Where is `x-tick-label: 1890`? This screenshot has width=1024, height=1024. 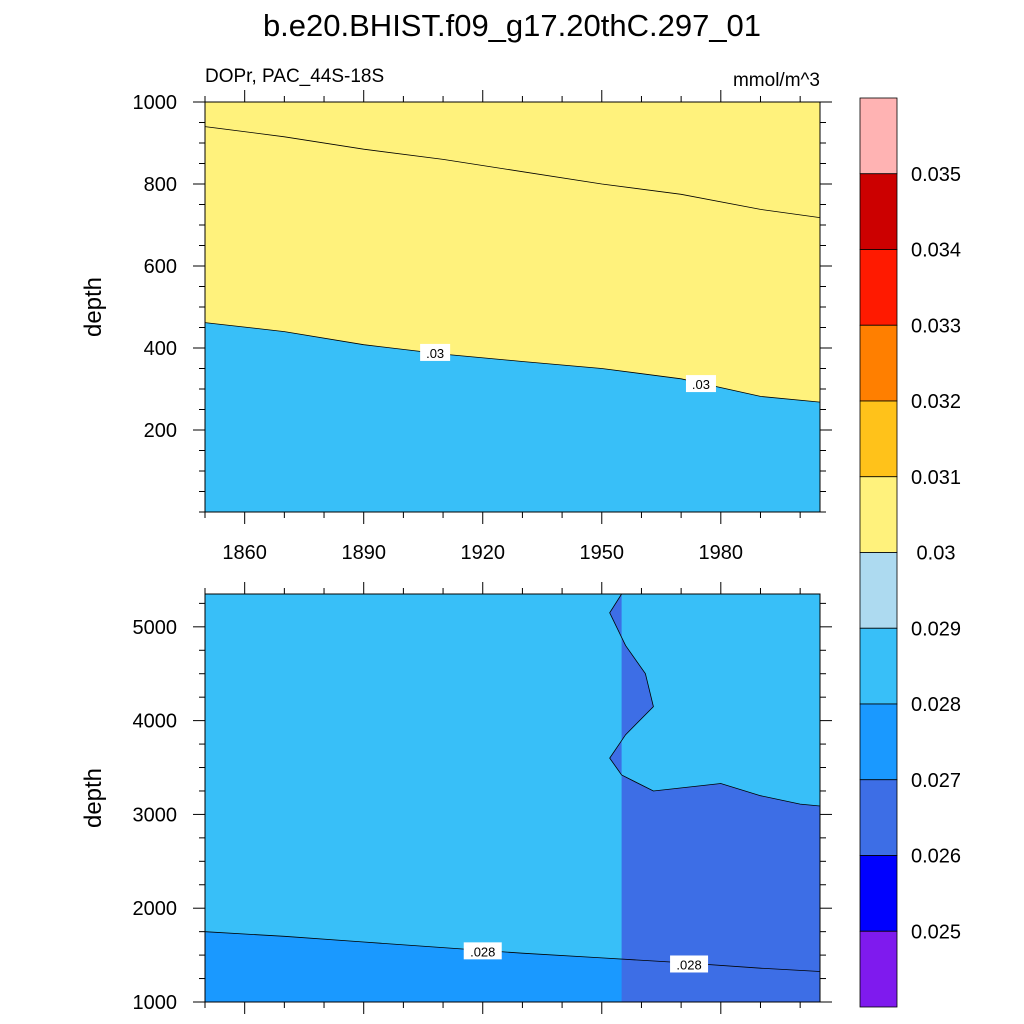
x-tick-label: 1890 is located at coordinates (363, 553).